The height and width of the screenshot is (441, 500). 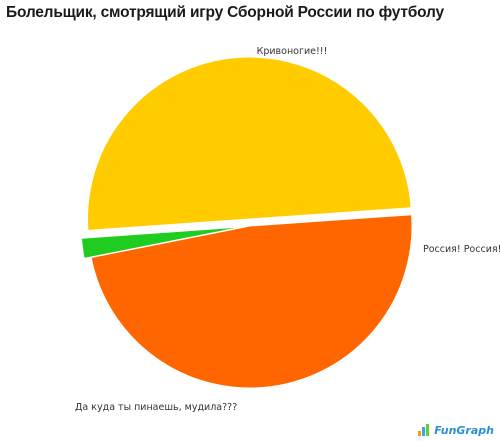 What do you see at coordinates (292, 51) in the screenshot?
I see `slice-label: Кривоногие!!!` at bounding box center [292, 51].